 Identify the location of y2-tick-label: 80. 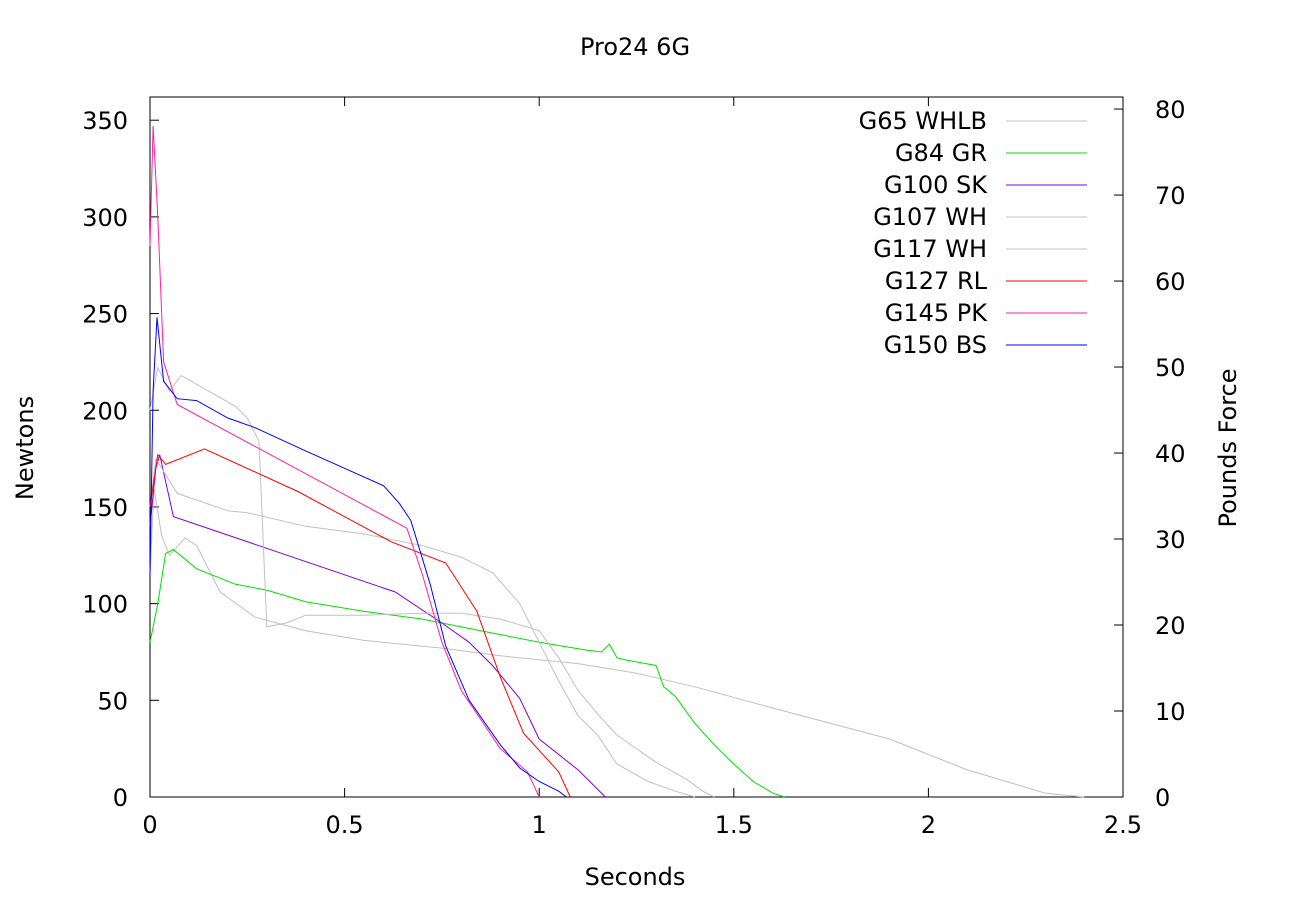
(1170, 110).